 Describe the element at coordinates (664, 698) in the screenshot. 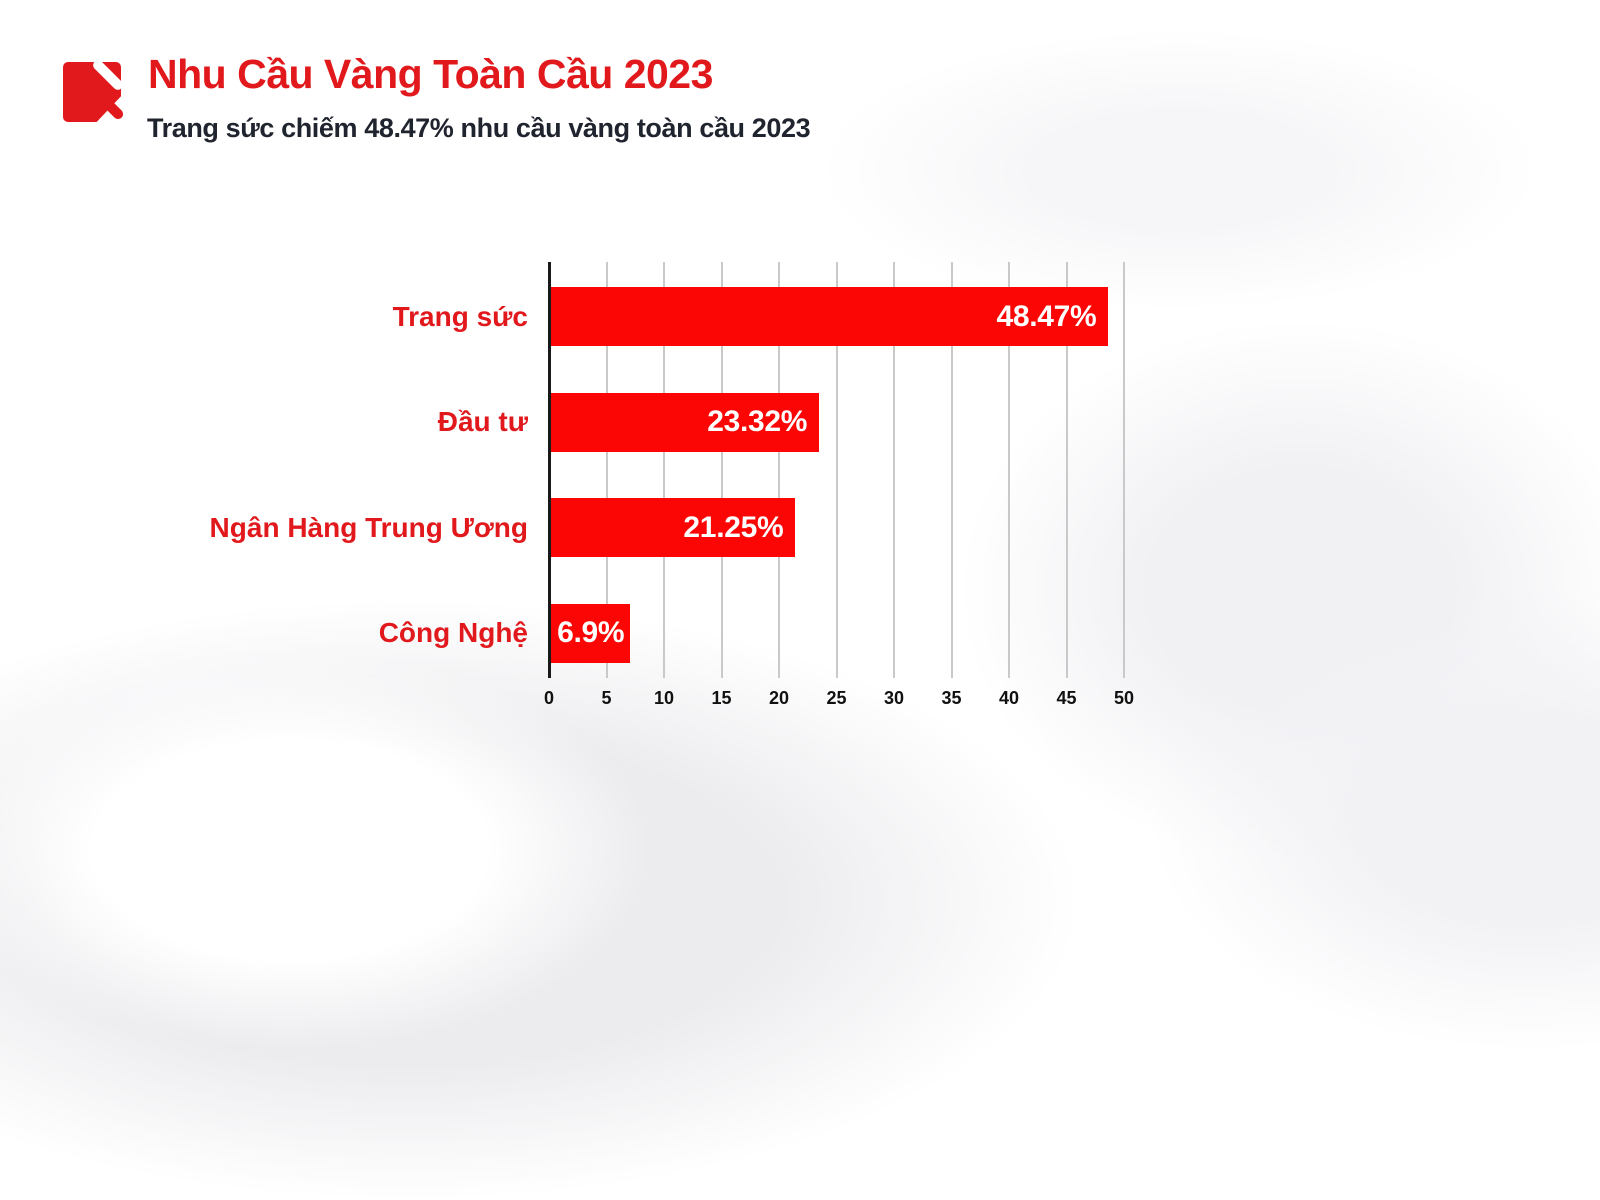

I see `x-tick-label: 10` at that location.